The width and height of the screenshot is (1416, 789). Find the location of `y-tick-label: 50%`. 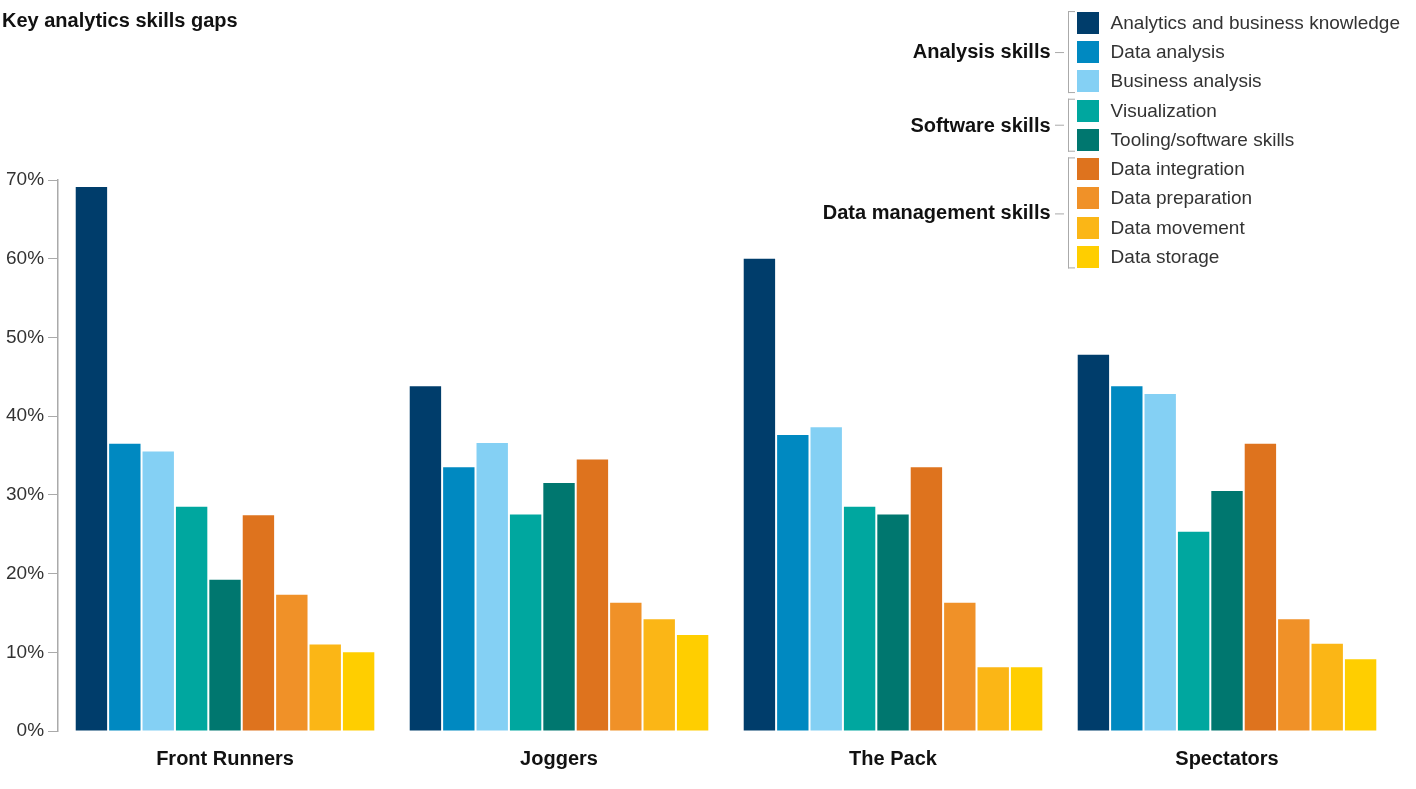

y-tick-label: 50% is located at coordinates (25, 336).